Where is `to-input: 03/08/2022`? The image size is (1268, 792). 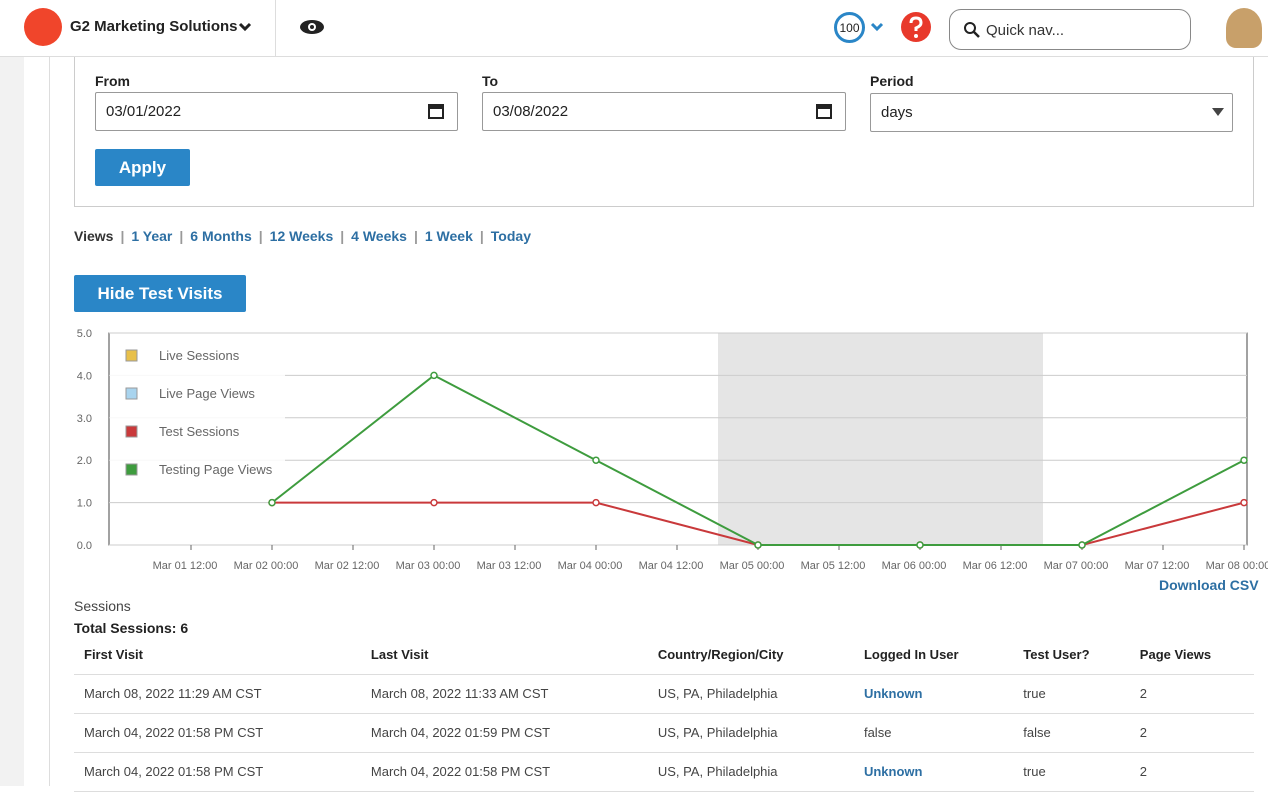
to-input: 03/08/2022 is located at coordinates (664, 111).